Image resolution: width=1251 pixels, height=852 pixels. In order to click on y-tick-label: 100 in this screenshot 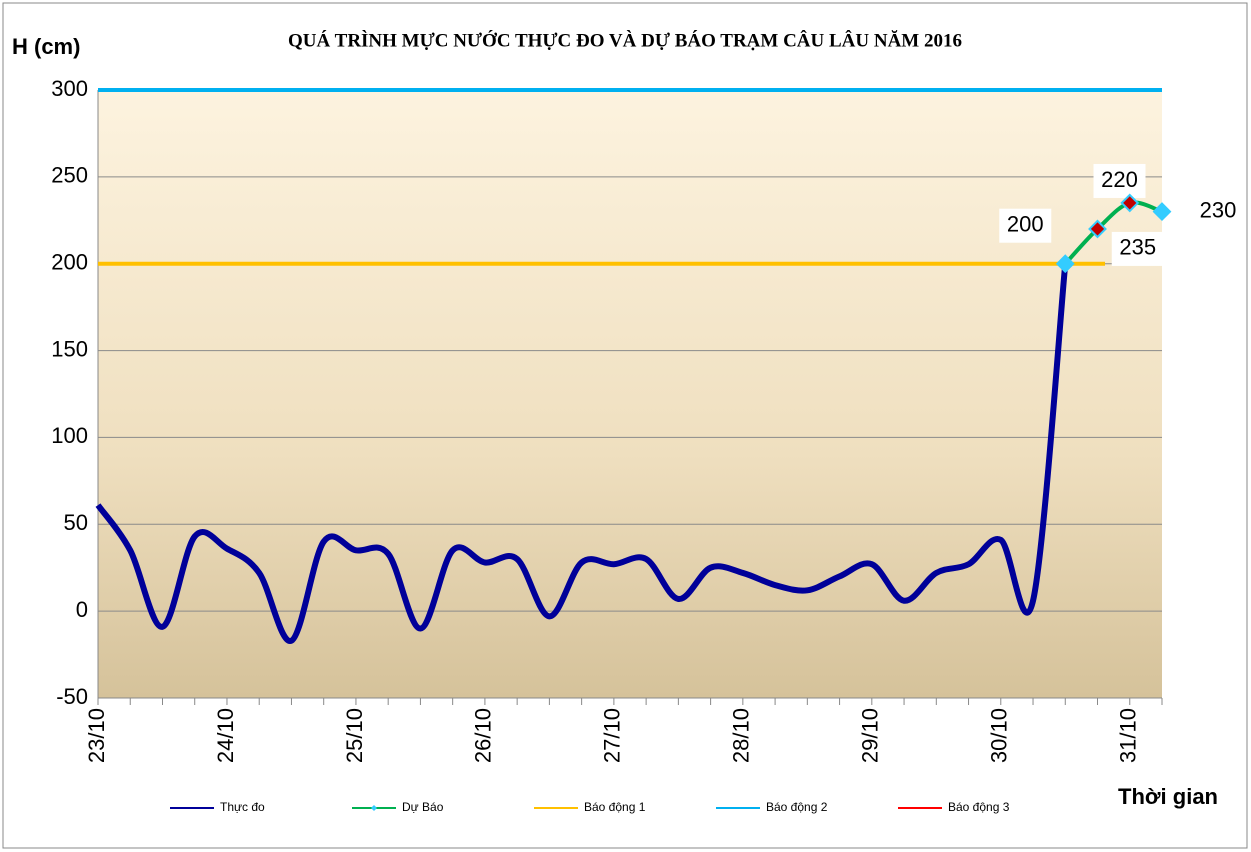, I will do `click(69, 435)`.